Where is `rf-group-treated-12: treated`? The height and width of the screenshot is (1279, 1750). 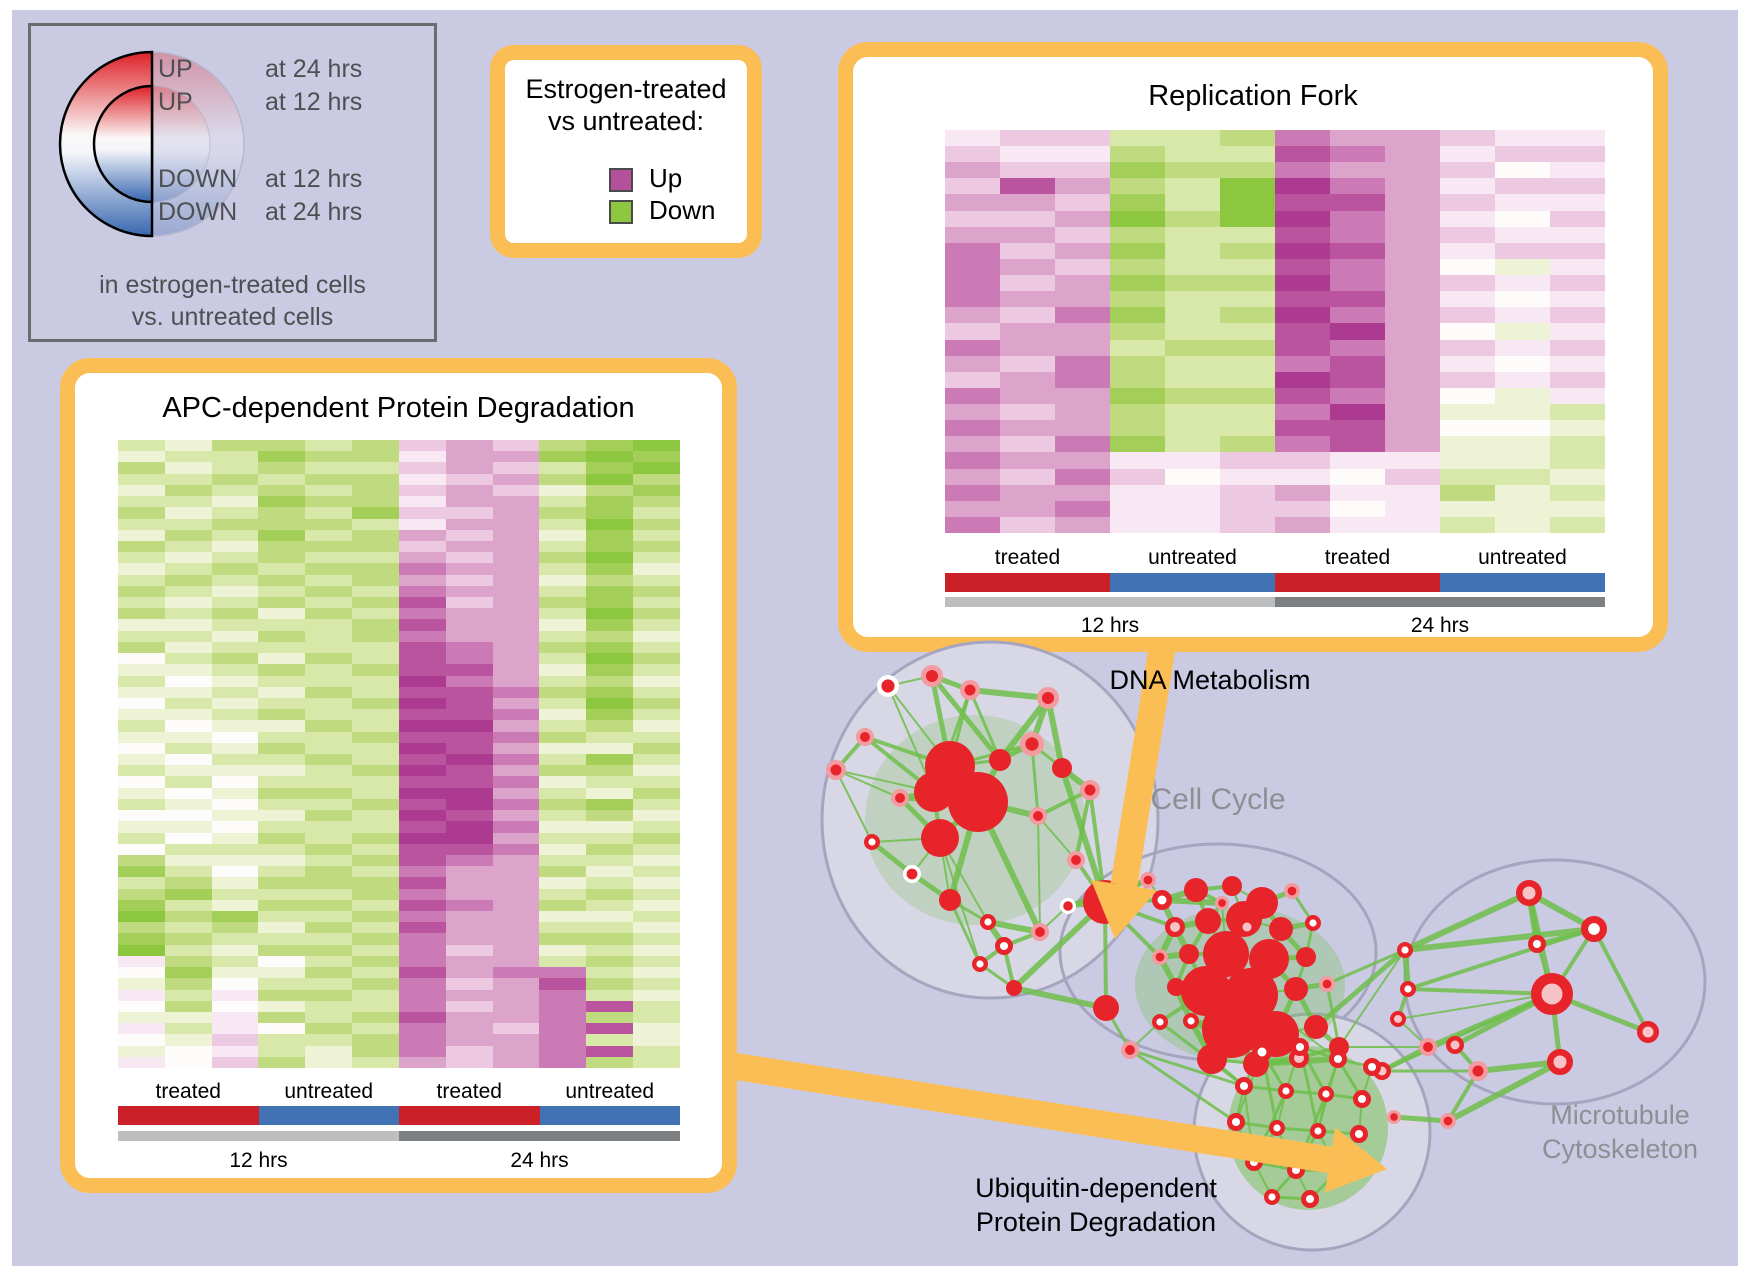
rf-group-treated-12: treated is located at coordinates (1027, 557).